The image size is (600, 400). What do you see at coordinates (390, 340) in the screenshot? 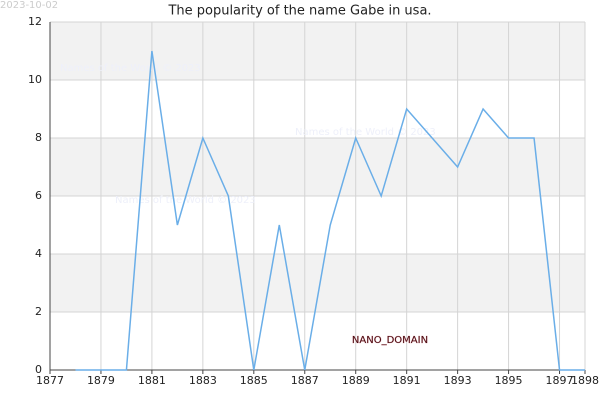
I see `domain-label: NANO_DOMAIN` at bounding box center [390, 340].